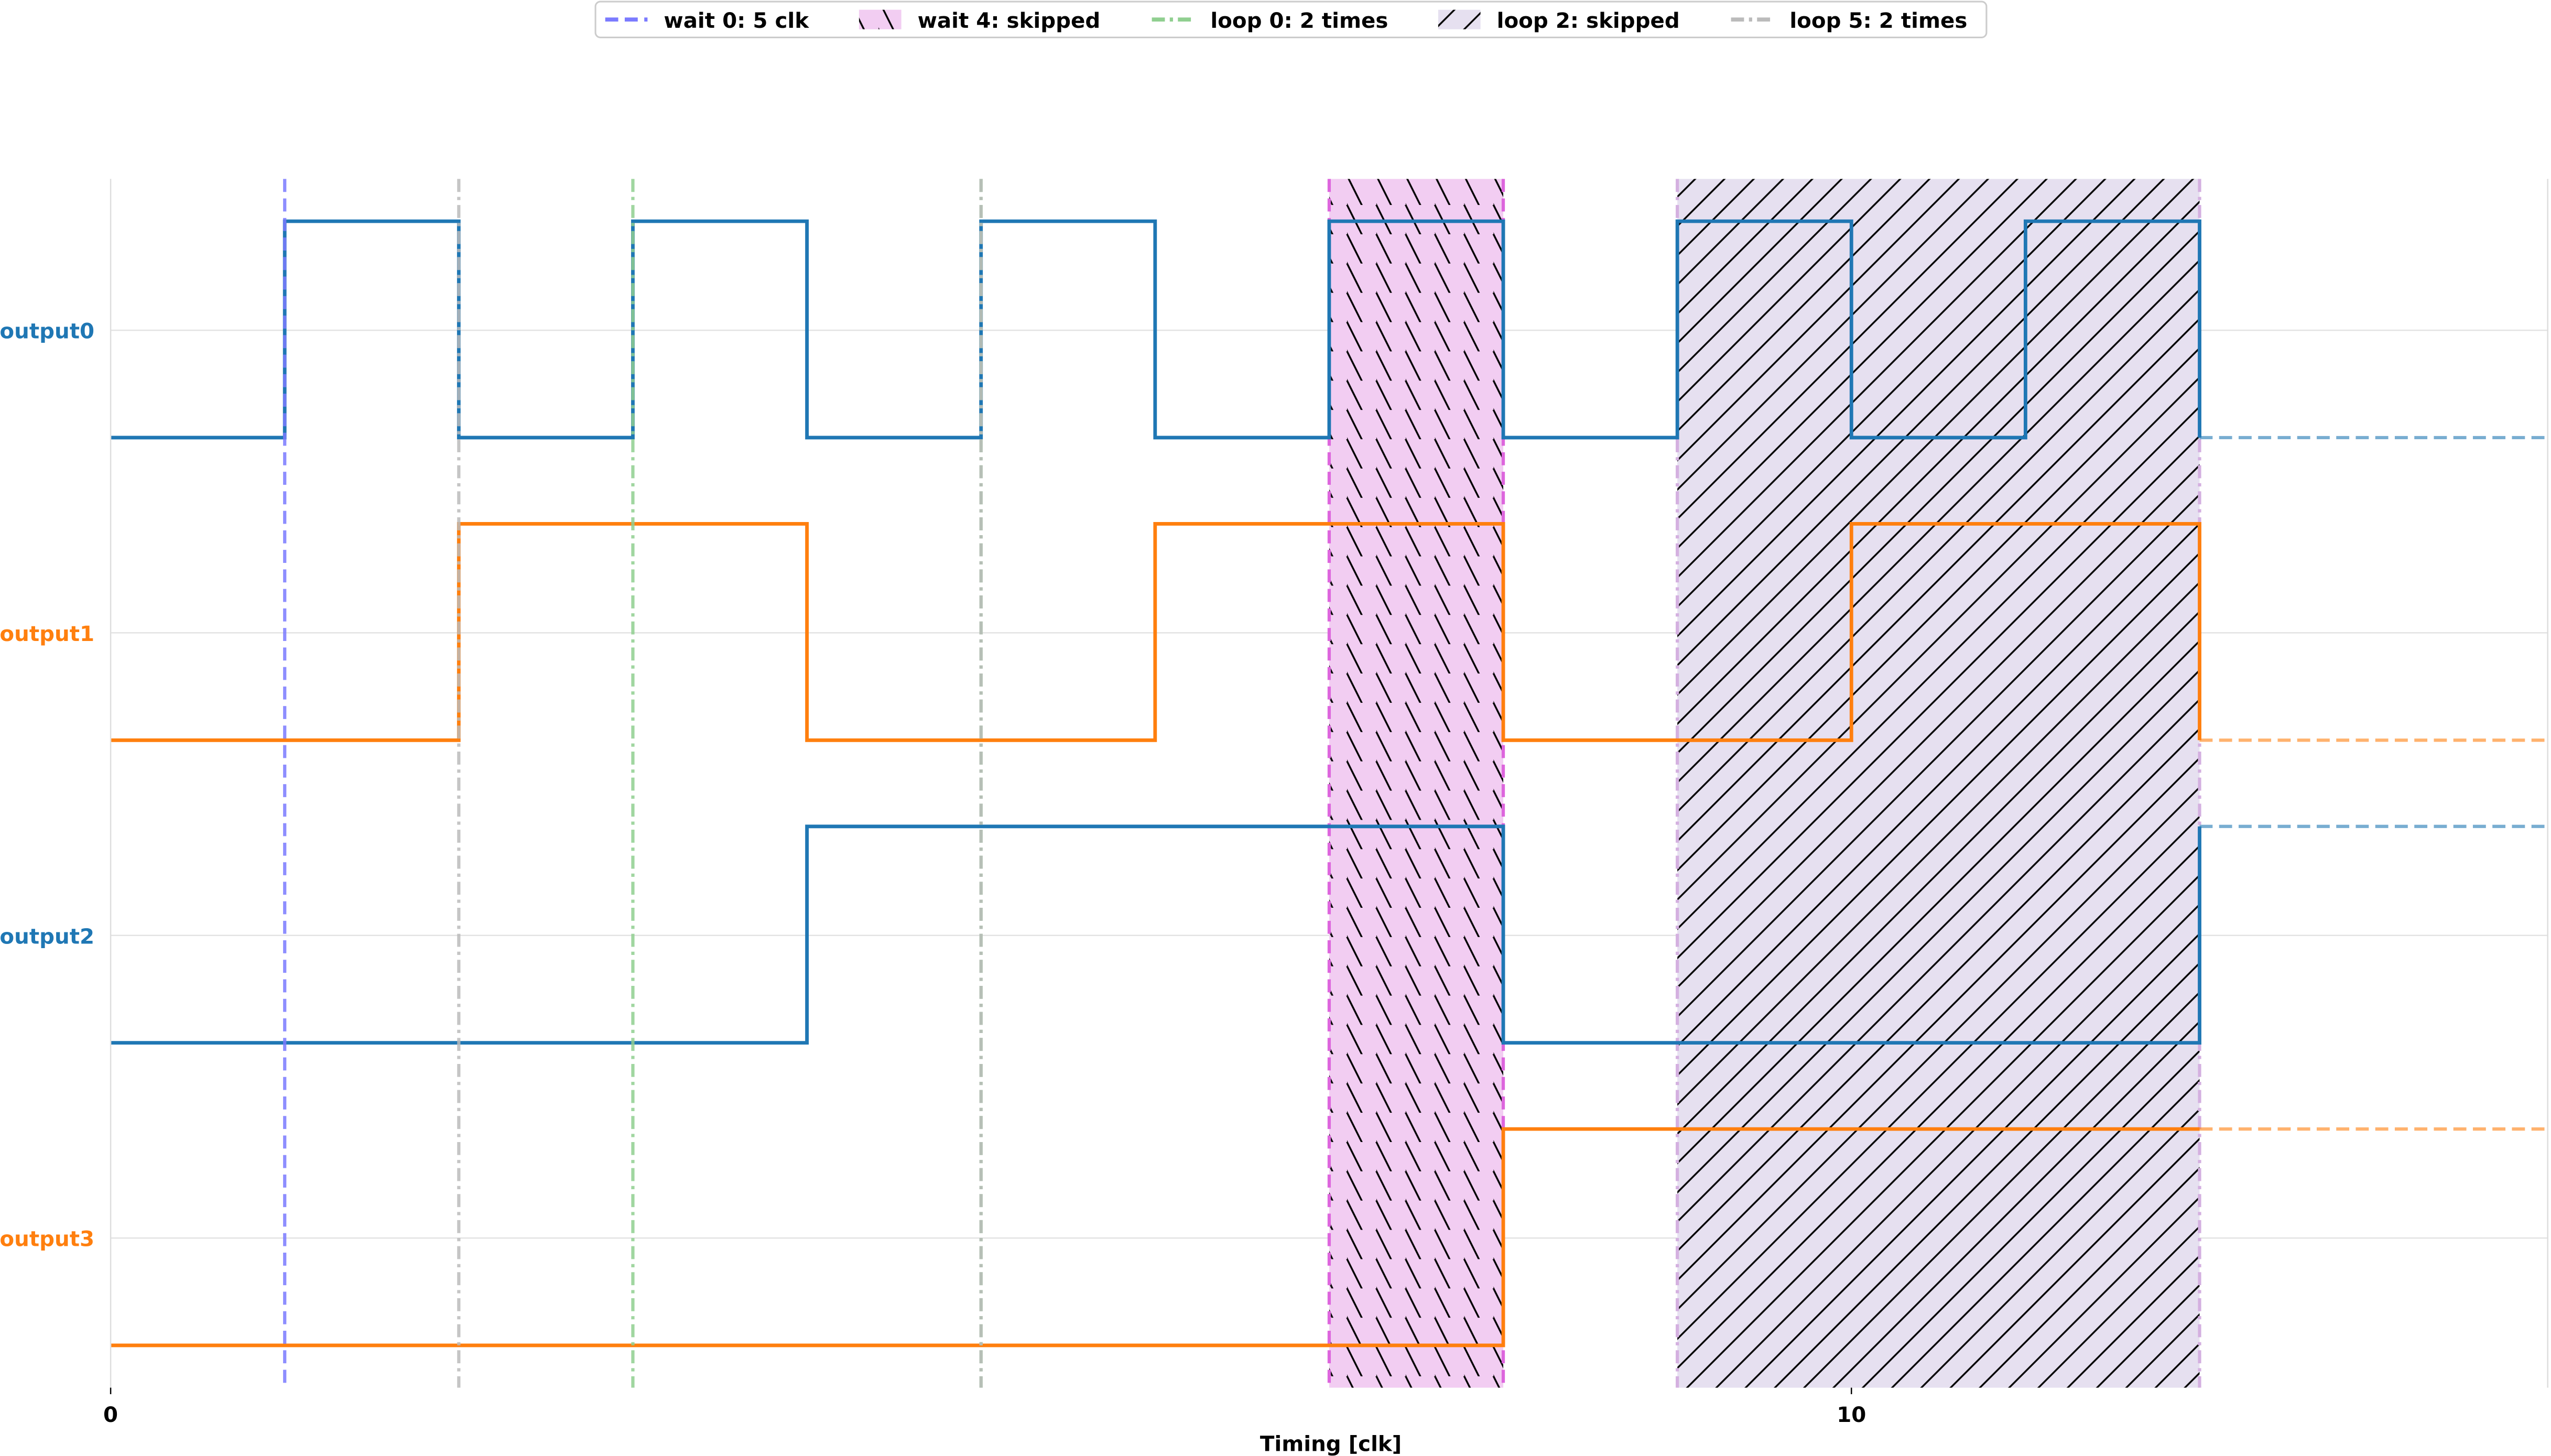 The height and width of the screenshot is (1456, 2551). Describe the element at coordinates (1331, 1444) in the screenshot. I see `x-axis-label: Timing [clk]` at that location.